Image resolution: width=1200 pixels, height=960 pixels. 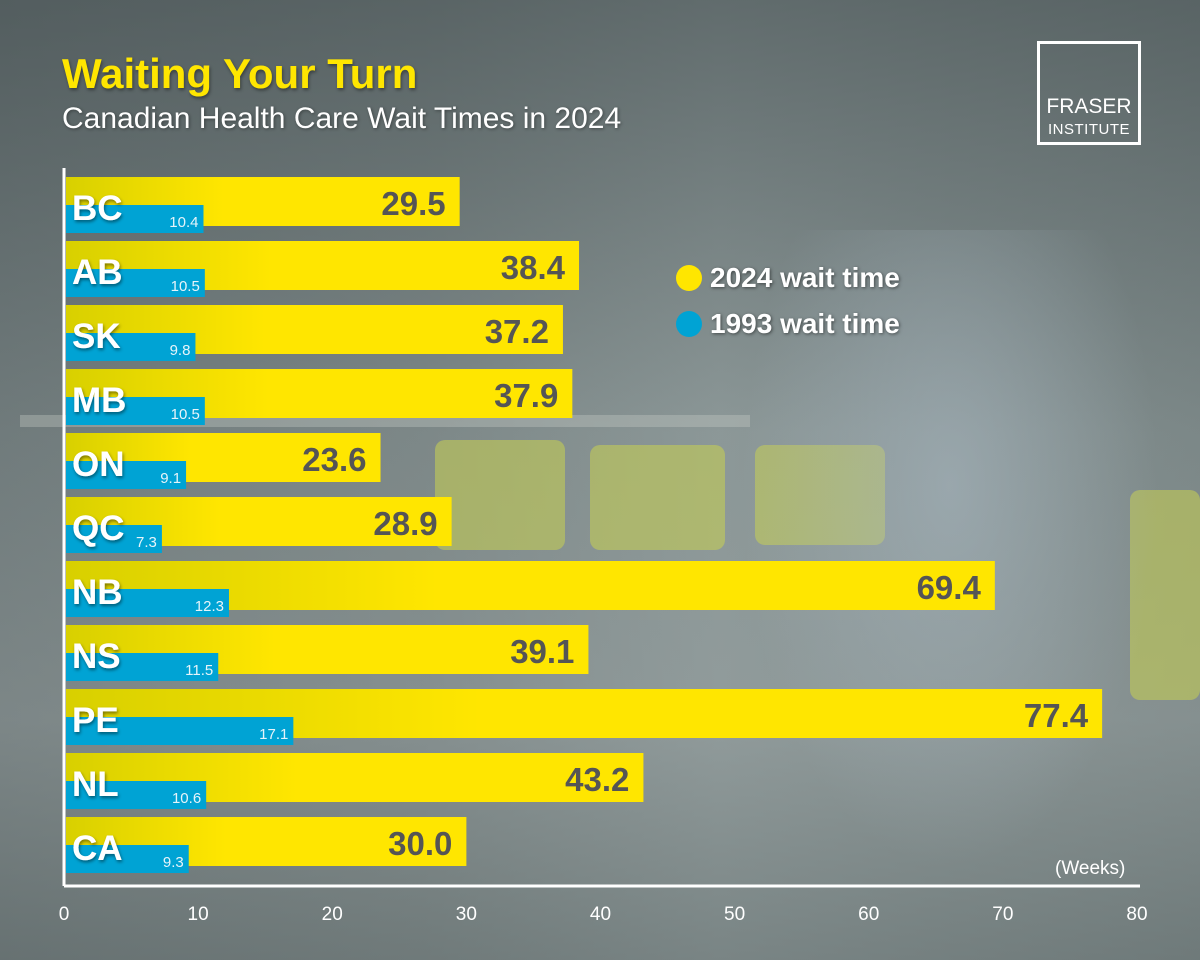 What do you see at coordinates (689, 278) in the screenshot?
I see `legend-swatch-2024` at bounding box center [689, 278].